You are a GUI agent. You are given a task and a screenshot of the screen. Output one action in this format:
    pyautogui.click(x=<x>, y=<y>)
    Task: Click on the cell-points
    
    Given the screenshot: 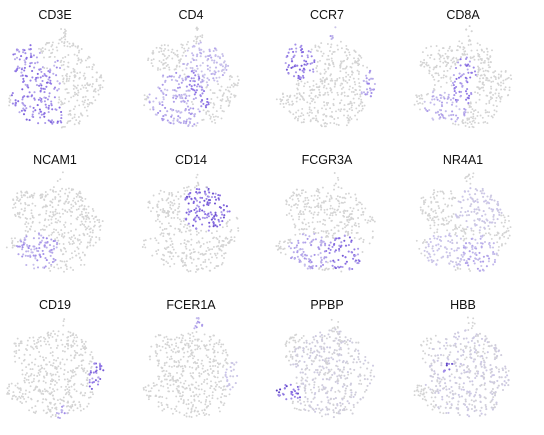 What is the action you would take?
    pyautogui.click(x=191, y=77)
    